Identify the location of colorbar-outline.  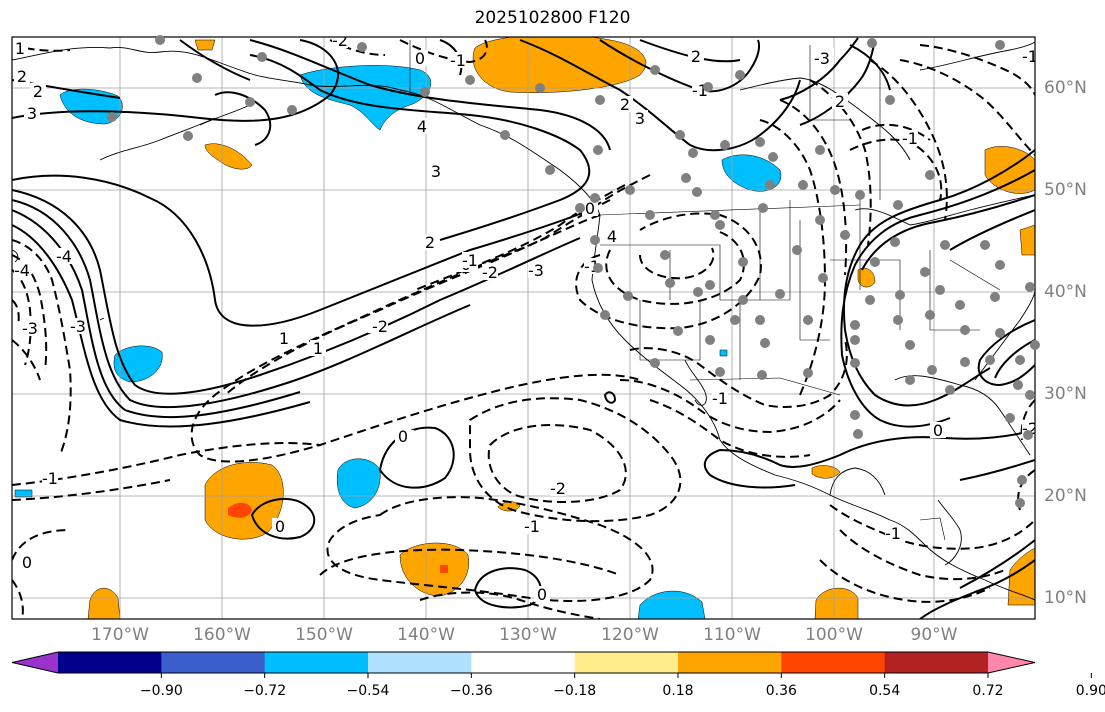
(523, 662).